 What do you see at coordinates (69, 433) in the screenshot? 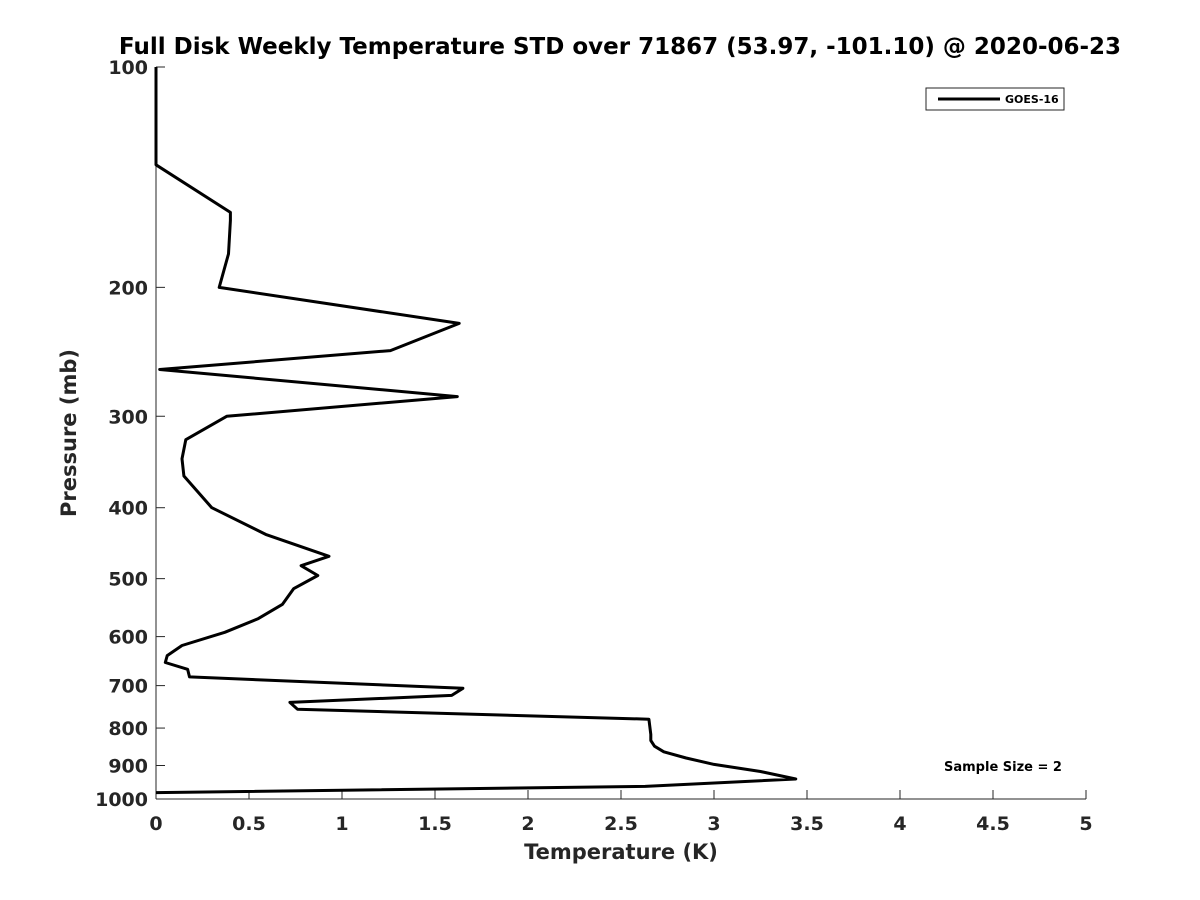
I see `y-axis-label: Pressure (mb)` at bounding box center [69, 433].